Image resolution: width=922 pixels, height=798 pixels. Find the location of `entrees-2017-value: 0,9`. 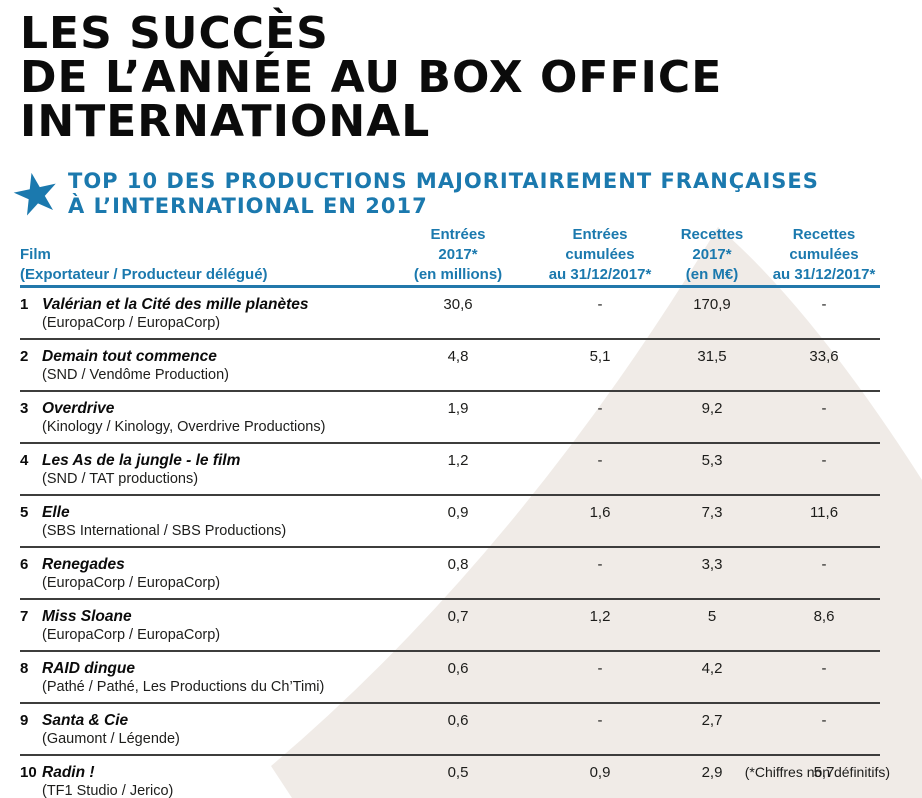

entrees-2017-value: 0,9 is located at coordinates (458, 512).